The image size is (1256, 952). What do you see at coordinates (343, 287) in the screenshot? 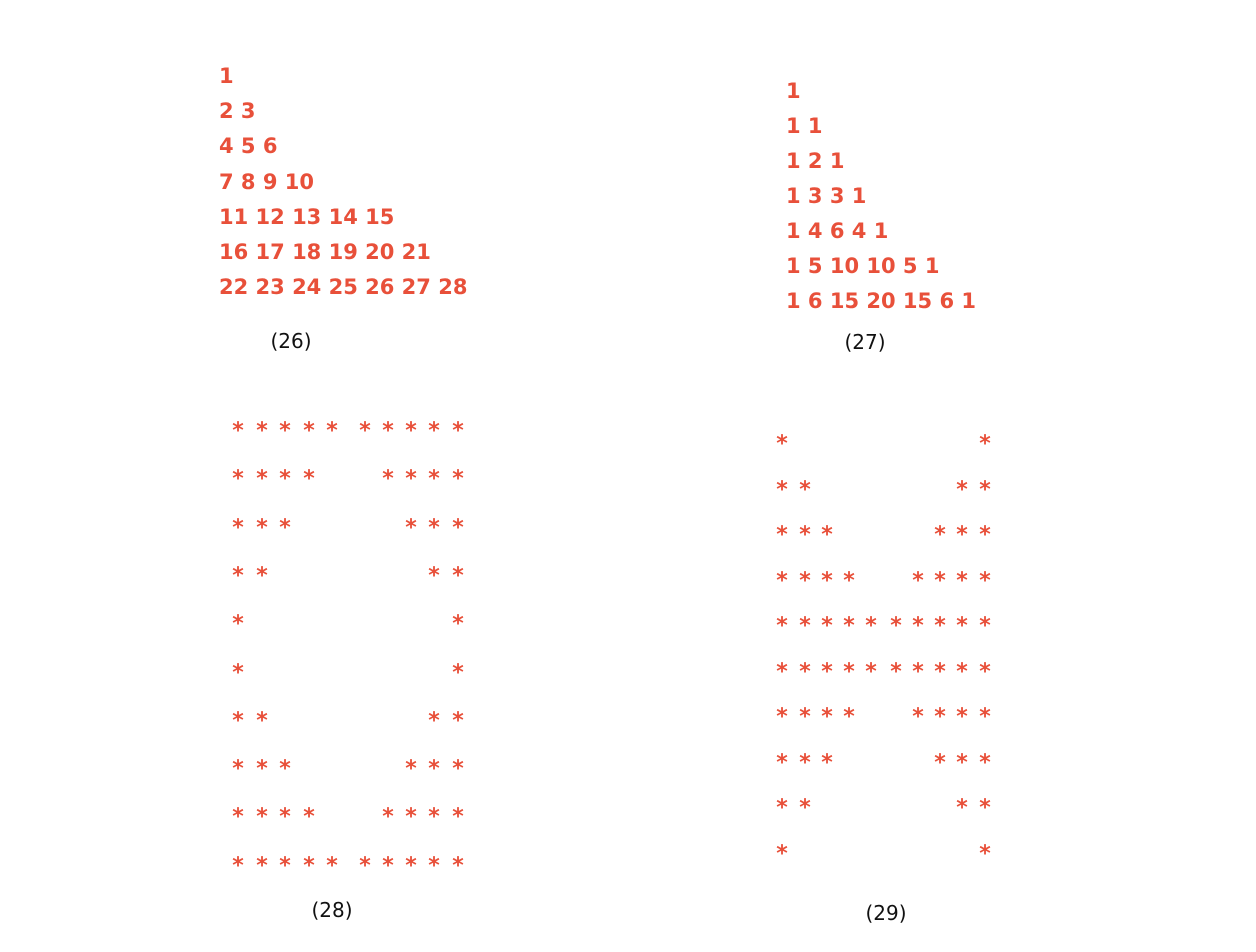
I see `pattern-row: 22 23 24 25 26 27 28` at bounding box center [343, 287].